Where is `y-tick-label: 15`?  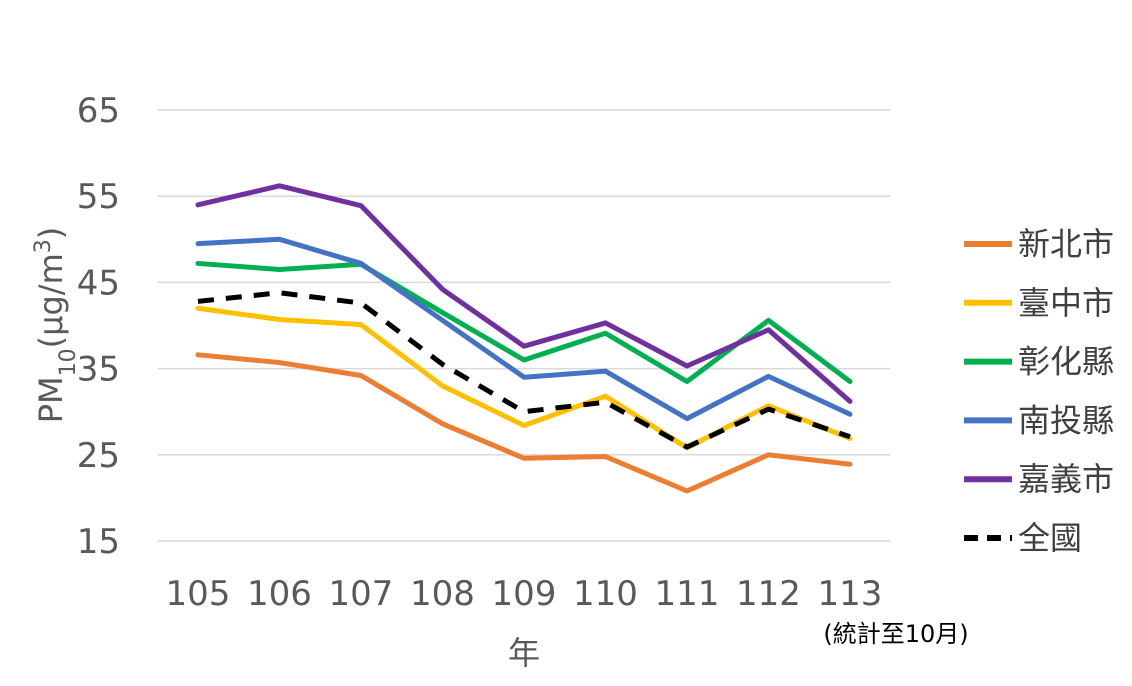
y-tick-label: 15 is located at coordinates (98, 542).